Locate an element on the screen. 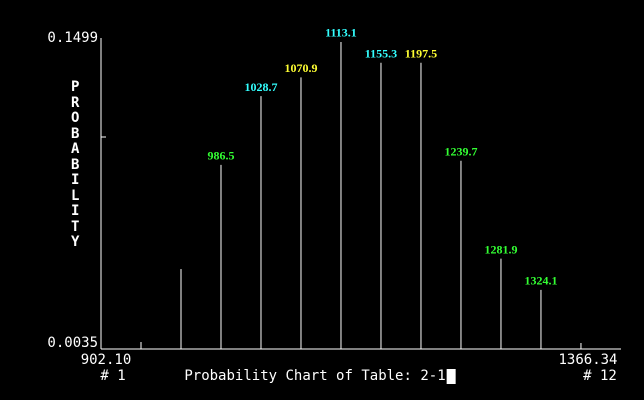  x-tick-label: 902.10 is located at coordinates (106, 360).